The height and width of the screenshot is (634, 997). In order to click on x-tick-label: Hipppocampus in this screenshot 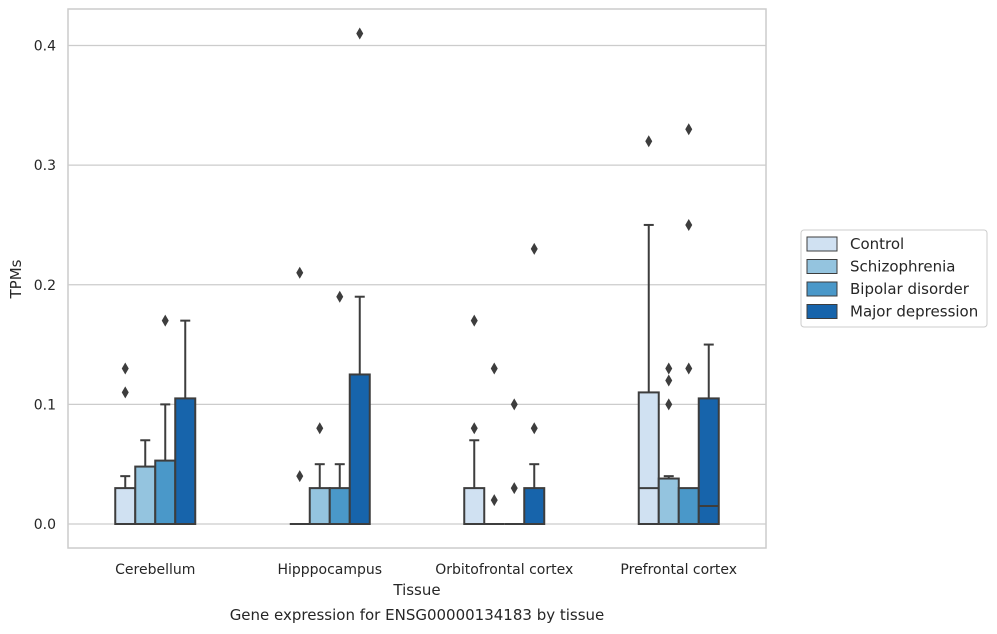, I will do `click(329, 570)`.